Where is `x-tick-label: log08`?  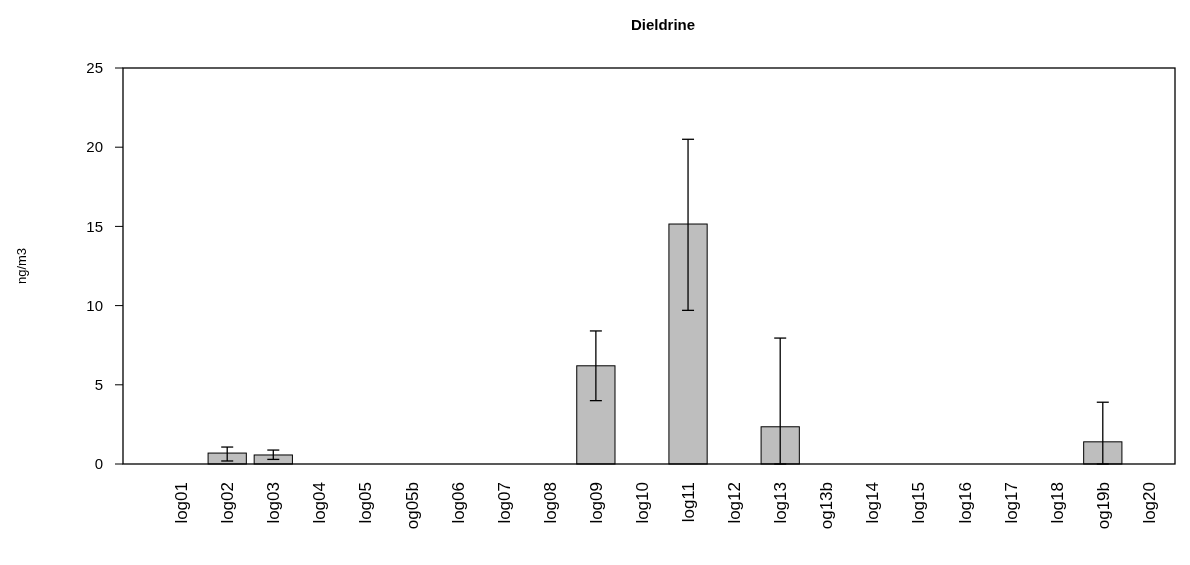 x-tick-label: log08 is located at coordinates (550, 503).